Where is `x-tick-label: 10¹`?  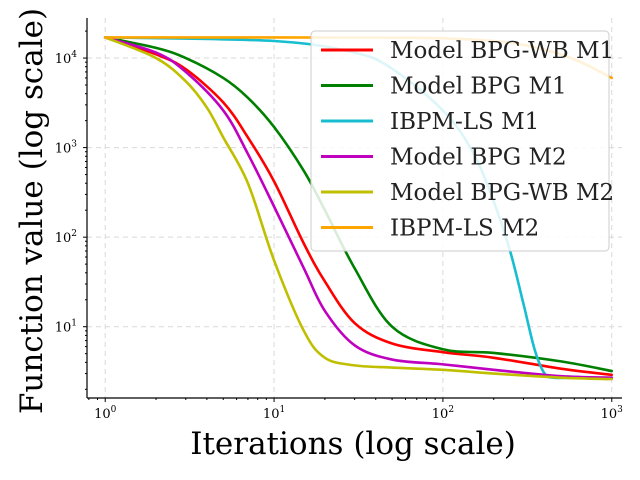 x-tick-label: 10¹ is located at coordinates (274, 413).